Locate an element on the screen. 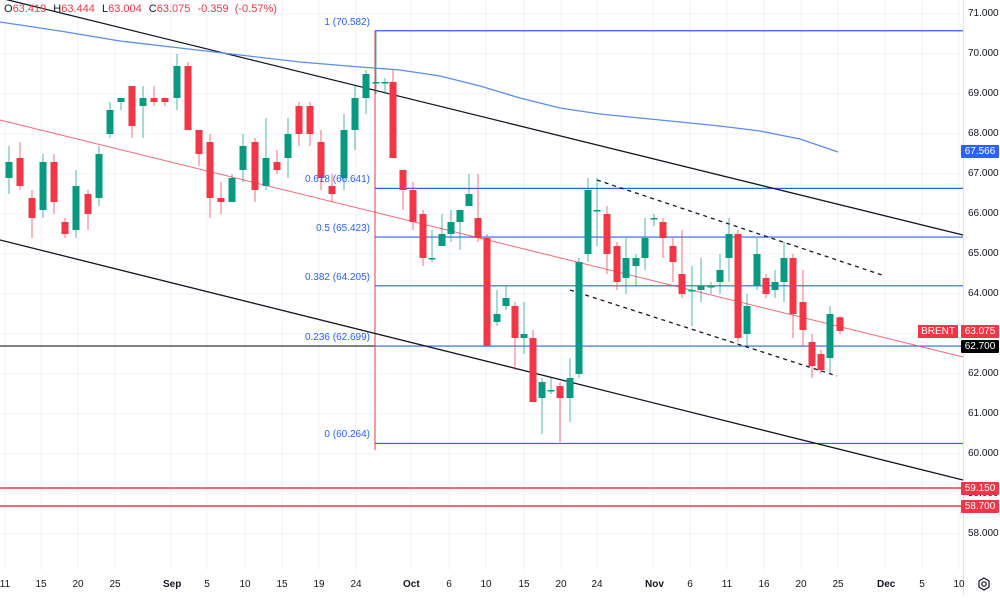  price-tag: 59.150 is located at coordinates (980, 488).